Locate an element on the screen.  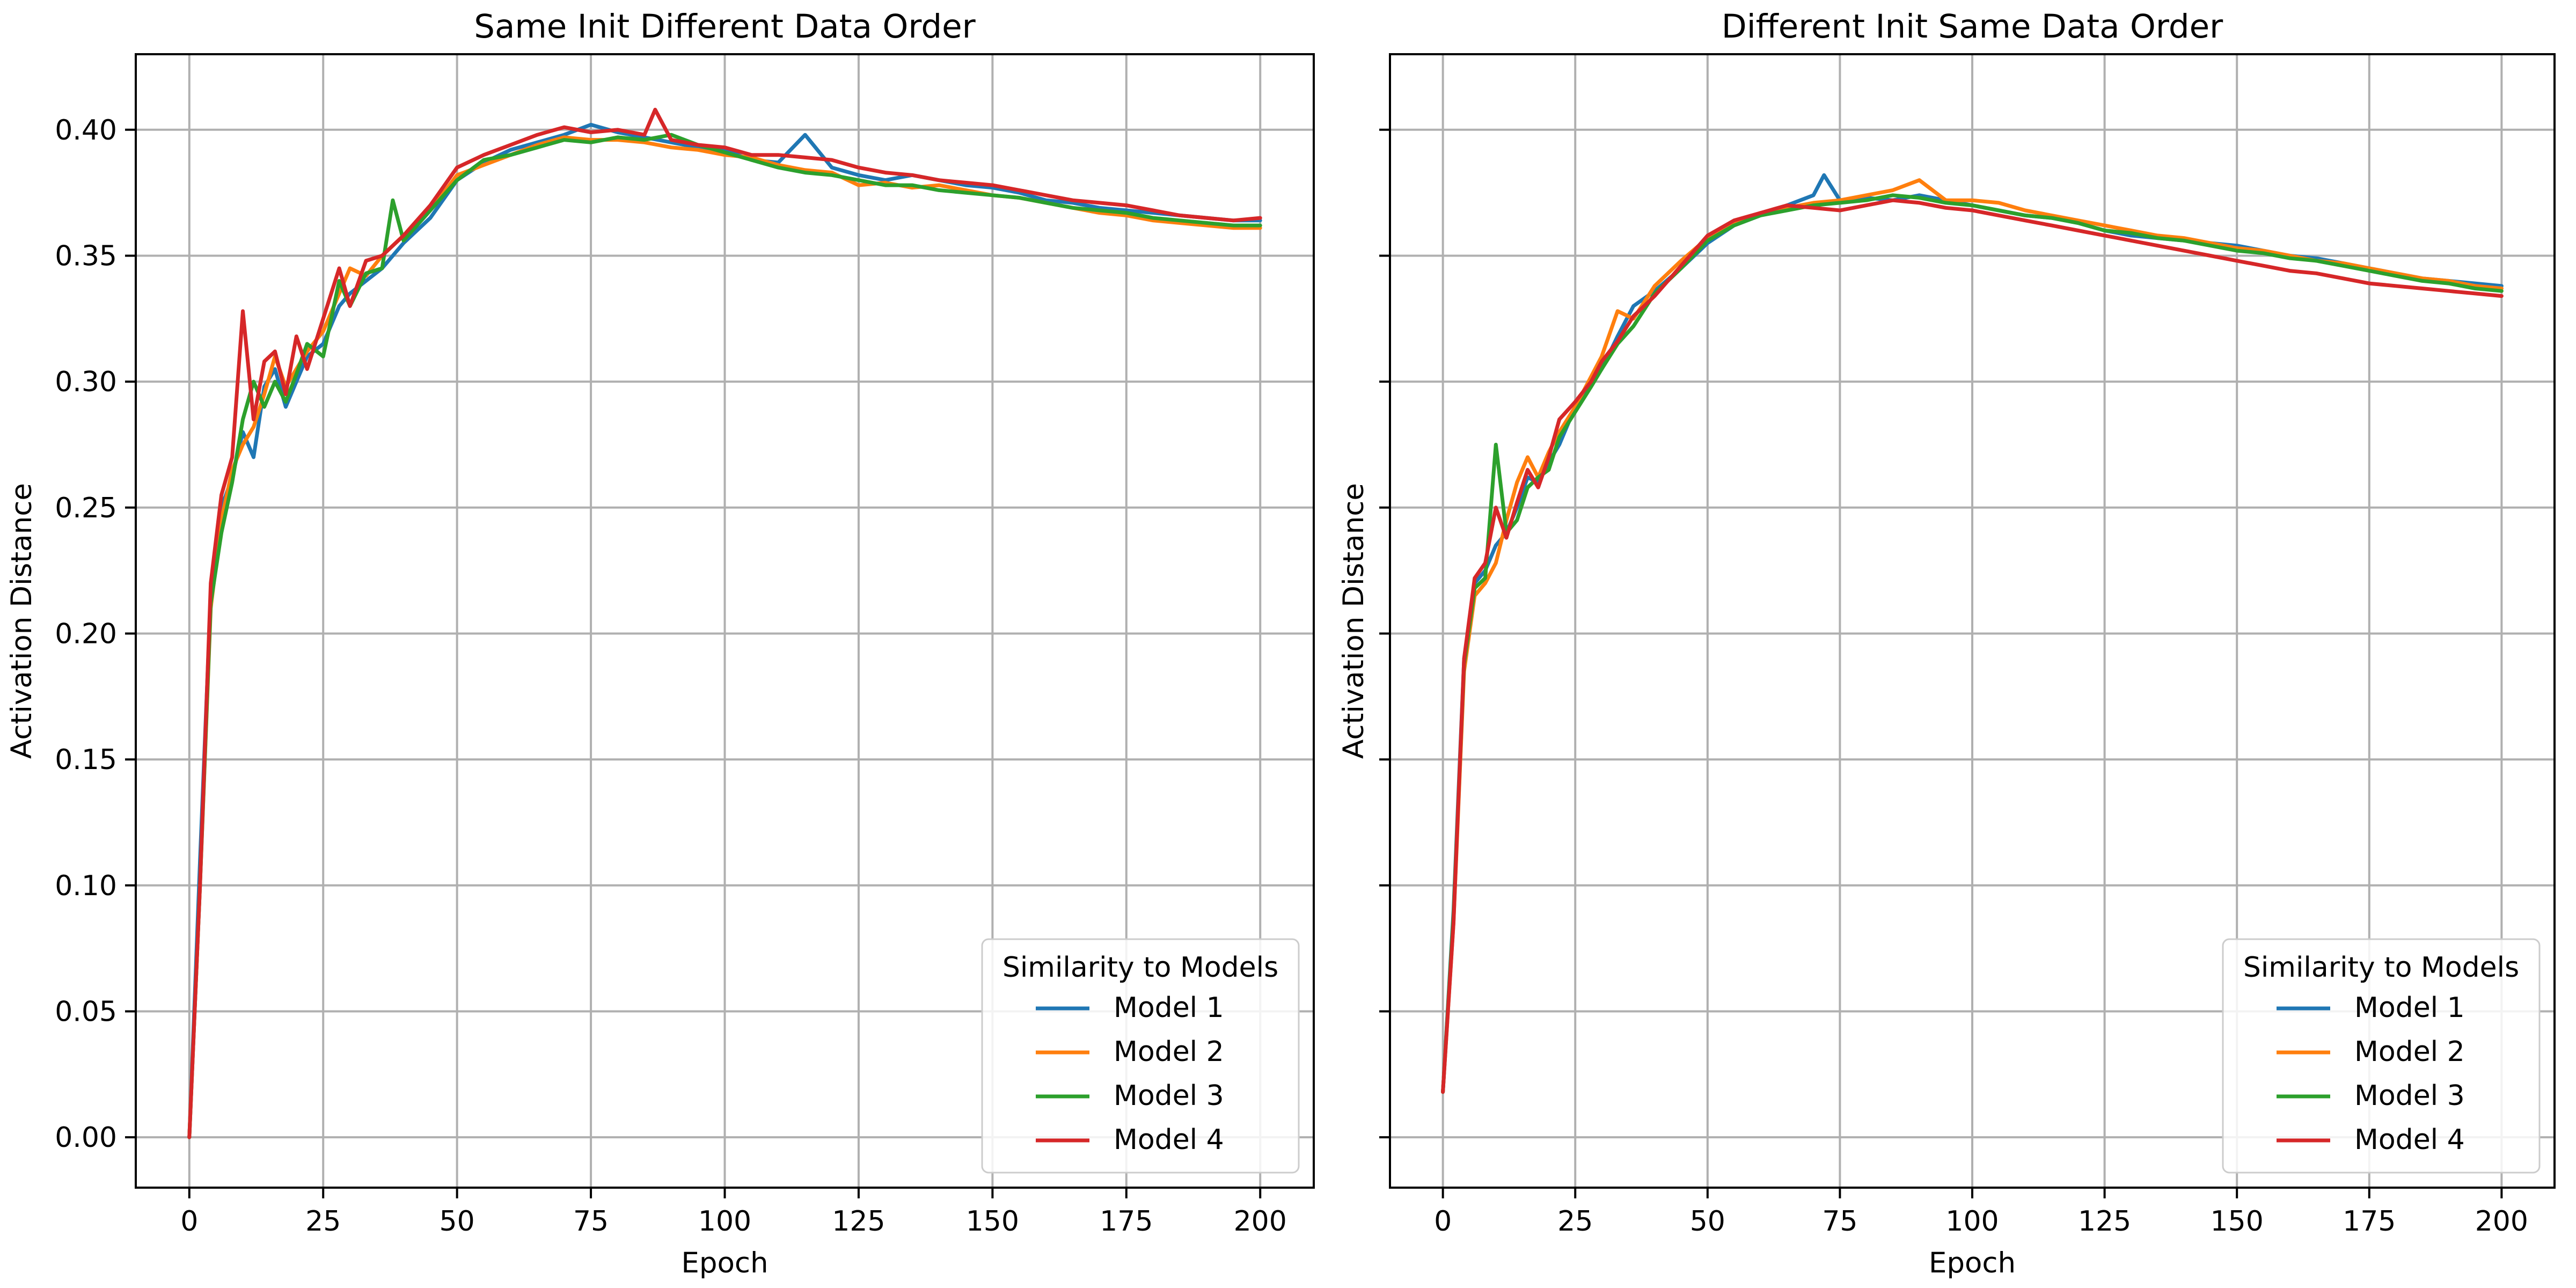
y-tick-label: 0.35 is located at coordinates (86, 256).